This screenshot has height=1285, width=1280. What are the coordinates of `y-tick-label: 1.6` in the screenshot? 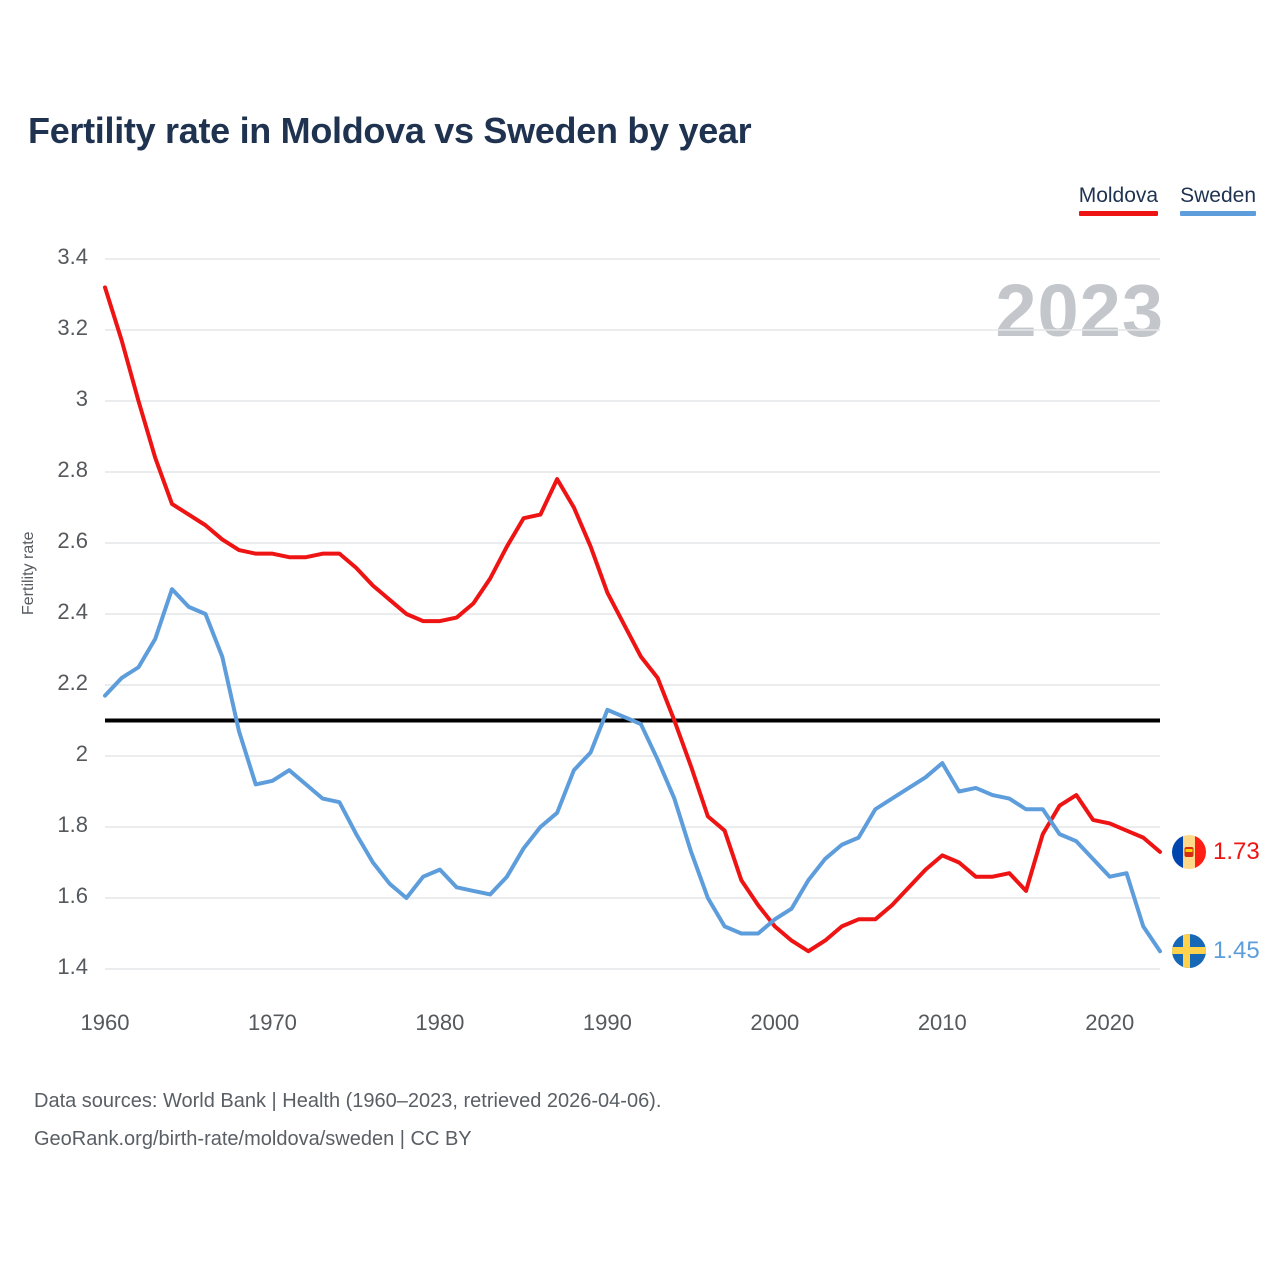 It's located at (72, 895).